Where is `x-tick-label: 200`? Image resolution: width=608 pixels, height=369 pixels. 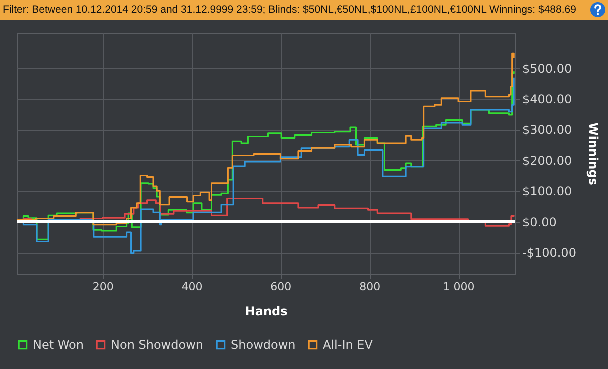
x-tick-label: 200 is located at coordinates (103, 287).